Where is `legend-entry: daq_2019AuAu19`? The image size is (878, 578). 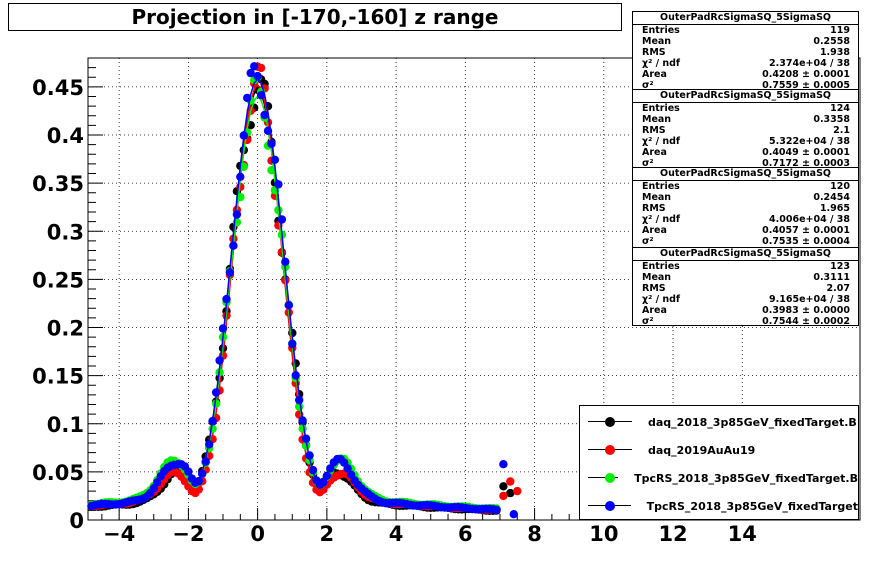
legend-entry: daq_2019AuAu19 is located at coordinates (719, 450).